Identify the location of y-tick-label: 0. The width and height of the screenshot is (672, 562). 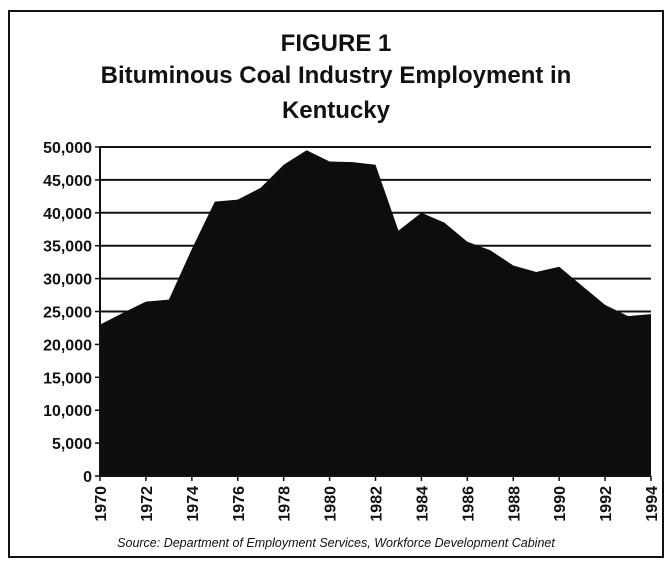
(87, 477).